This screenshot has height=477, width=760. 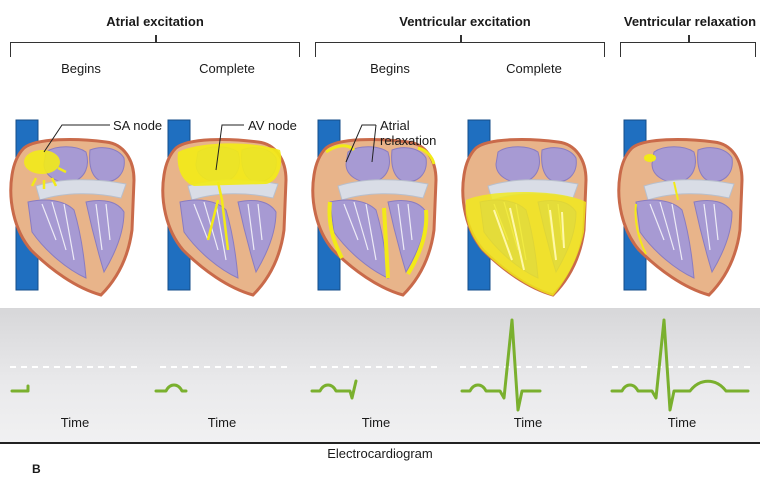 What do you see at coordinates (680, 207) in the screenshot?
I see `heart-ventricular-relaxation` at bounding box center [680, 207].